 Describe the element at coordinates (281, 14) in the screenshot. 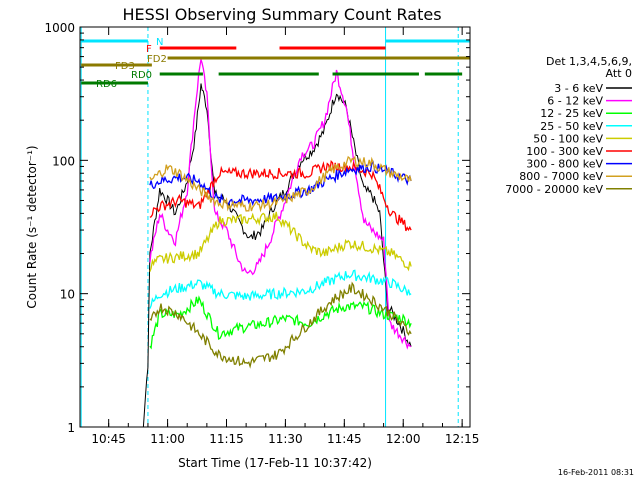

I see `chart-title: HESSI Observing Summary Count Rates` at that location.